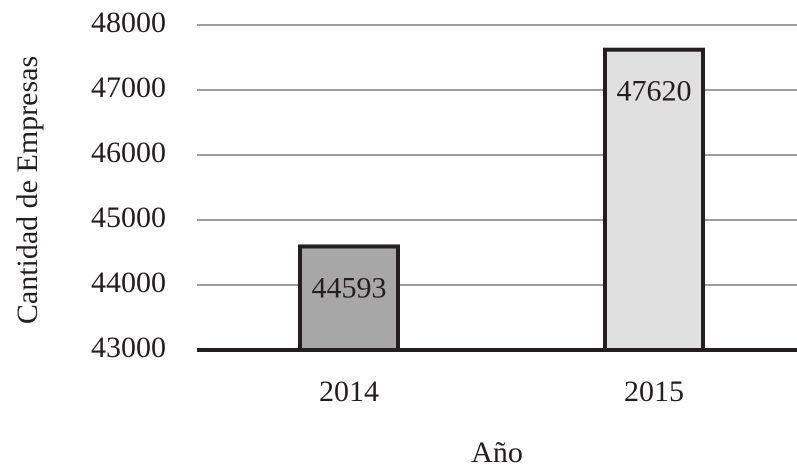 The height and width of the screenshot is (467, 797). What do you see at coordinates (128, 22) in the screenshot?
I see `y-tick-label: 48000` at bounding box center [128, 22].